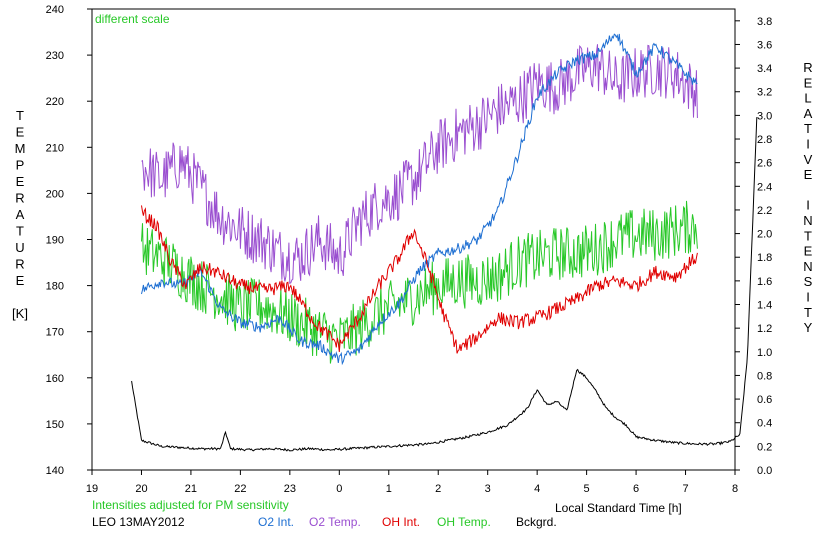 This screenshot has width=828, height=535. Describe the element at coordinates (240, 489) in the screenshot. I see `x-tick-label: 22` at that location.